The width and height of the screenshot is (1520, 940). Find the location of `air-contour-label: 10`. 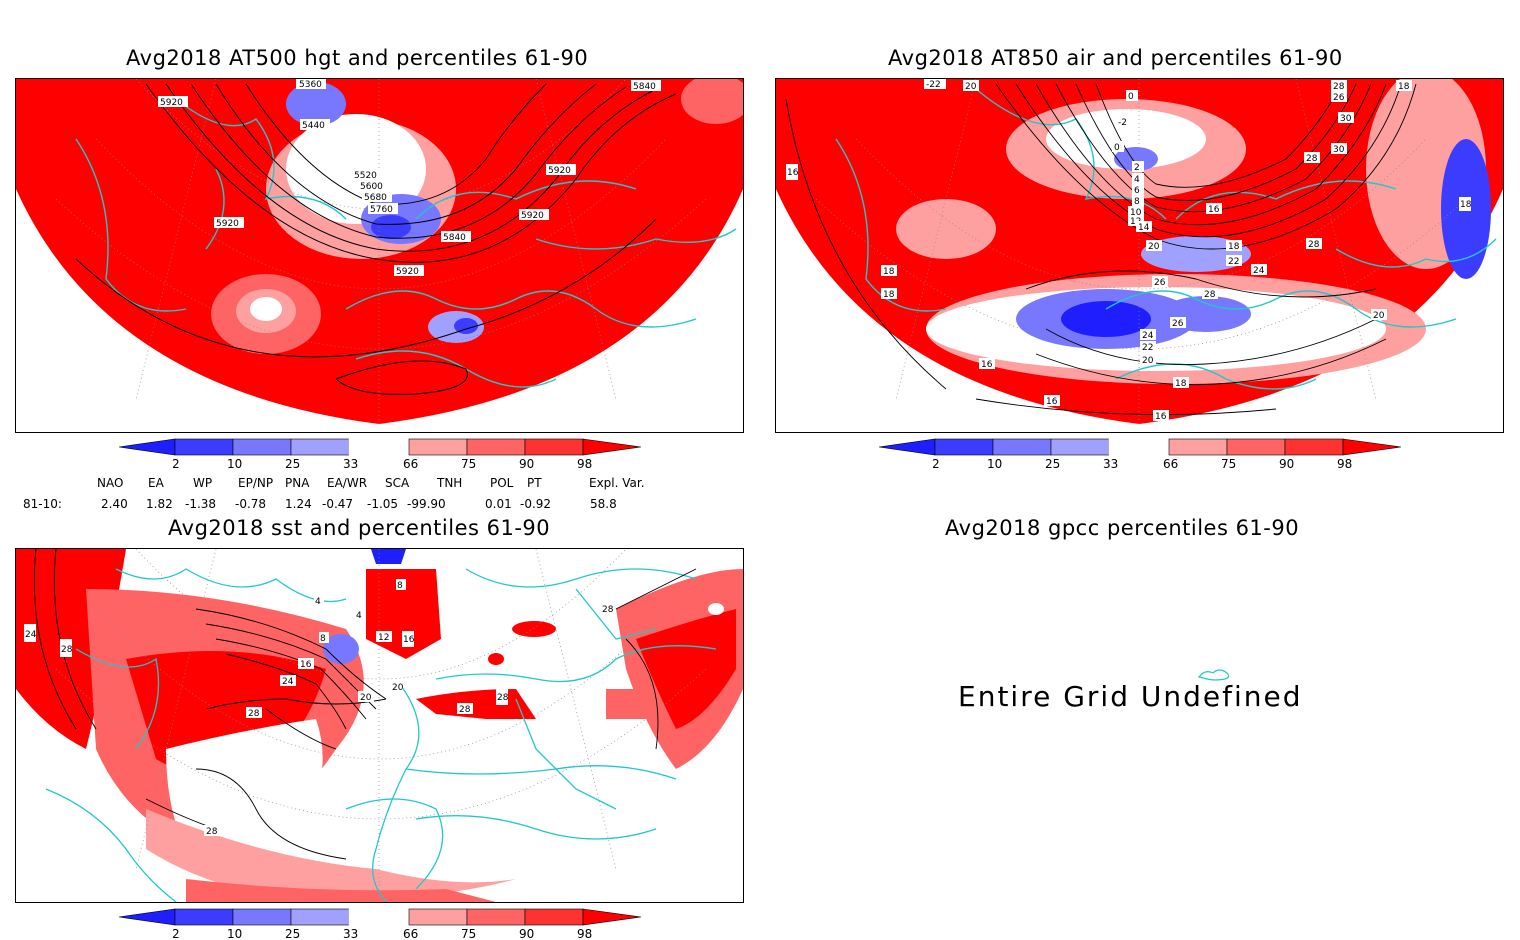

air-contour-label: 10 is located at coordinates (1136, 213).